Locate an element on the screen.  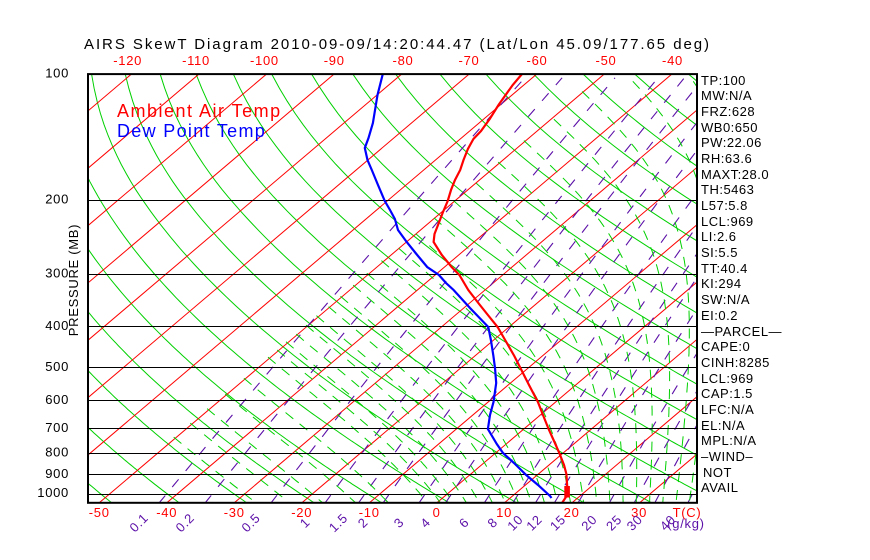
svg-text: 100 is located at coordinates (57, 72).